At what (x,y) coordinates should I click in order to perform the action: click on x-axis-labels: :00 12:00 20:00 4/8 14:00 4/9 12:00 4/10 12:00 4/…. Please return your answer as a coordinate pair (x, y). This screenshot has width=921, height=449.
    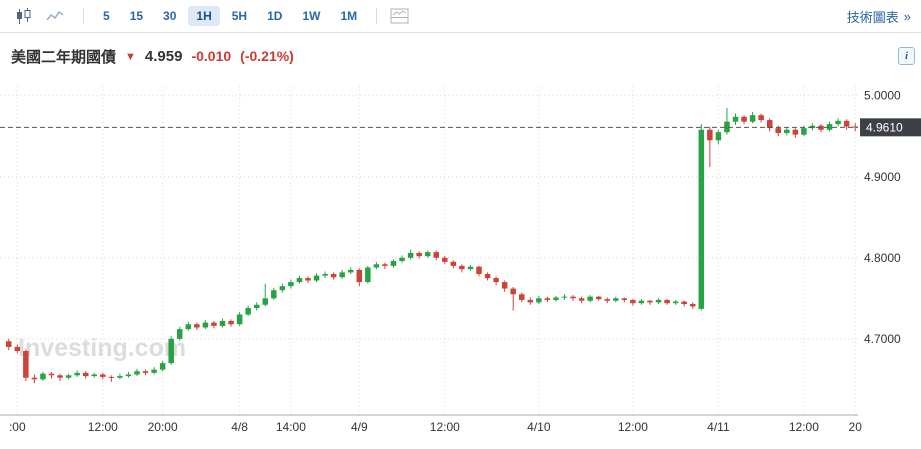
    Looking at the image, I should click on (435, 427).